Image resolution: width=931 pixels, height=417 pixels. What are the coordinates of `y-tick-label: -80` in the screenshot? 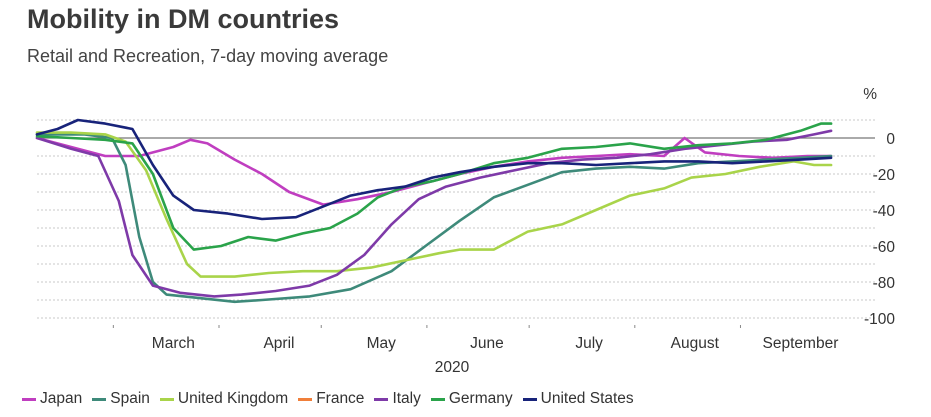 It's located at (884, 283).